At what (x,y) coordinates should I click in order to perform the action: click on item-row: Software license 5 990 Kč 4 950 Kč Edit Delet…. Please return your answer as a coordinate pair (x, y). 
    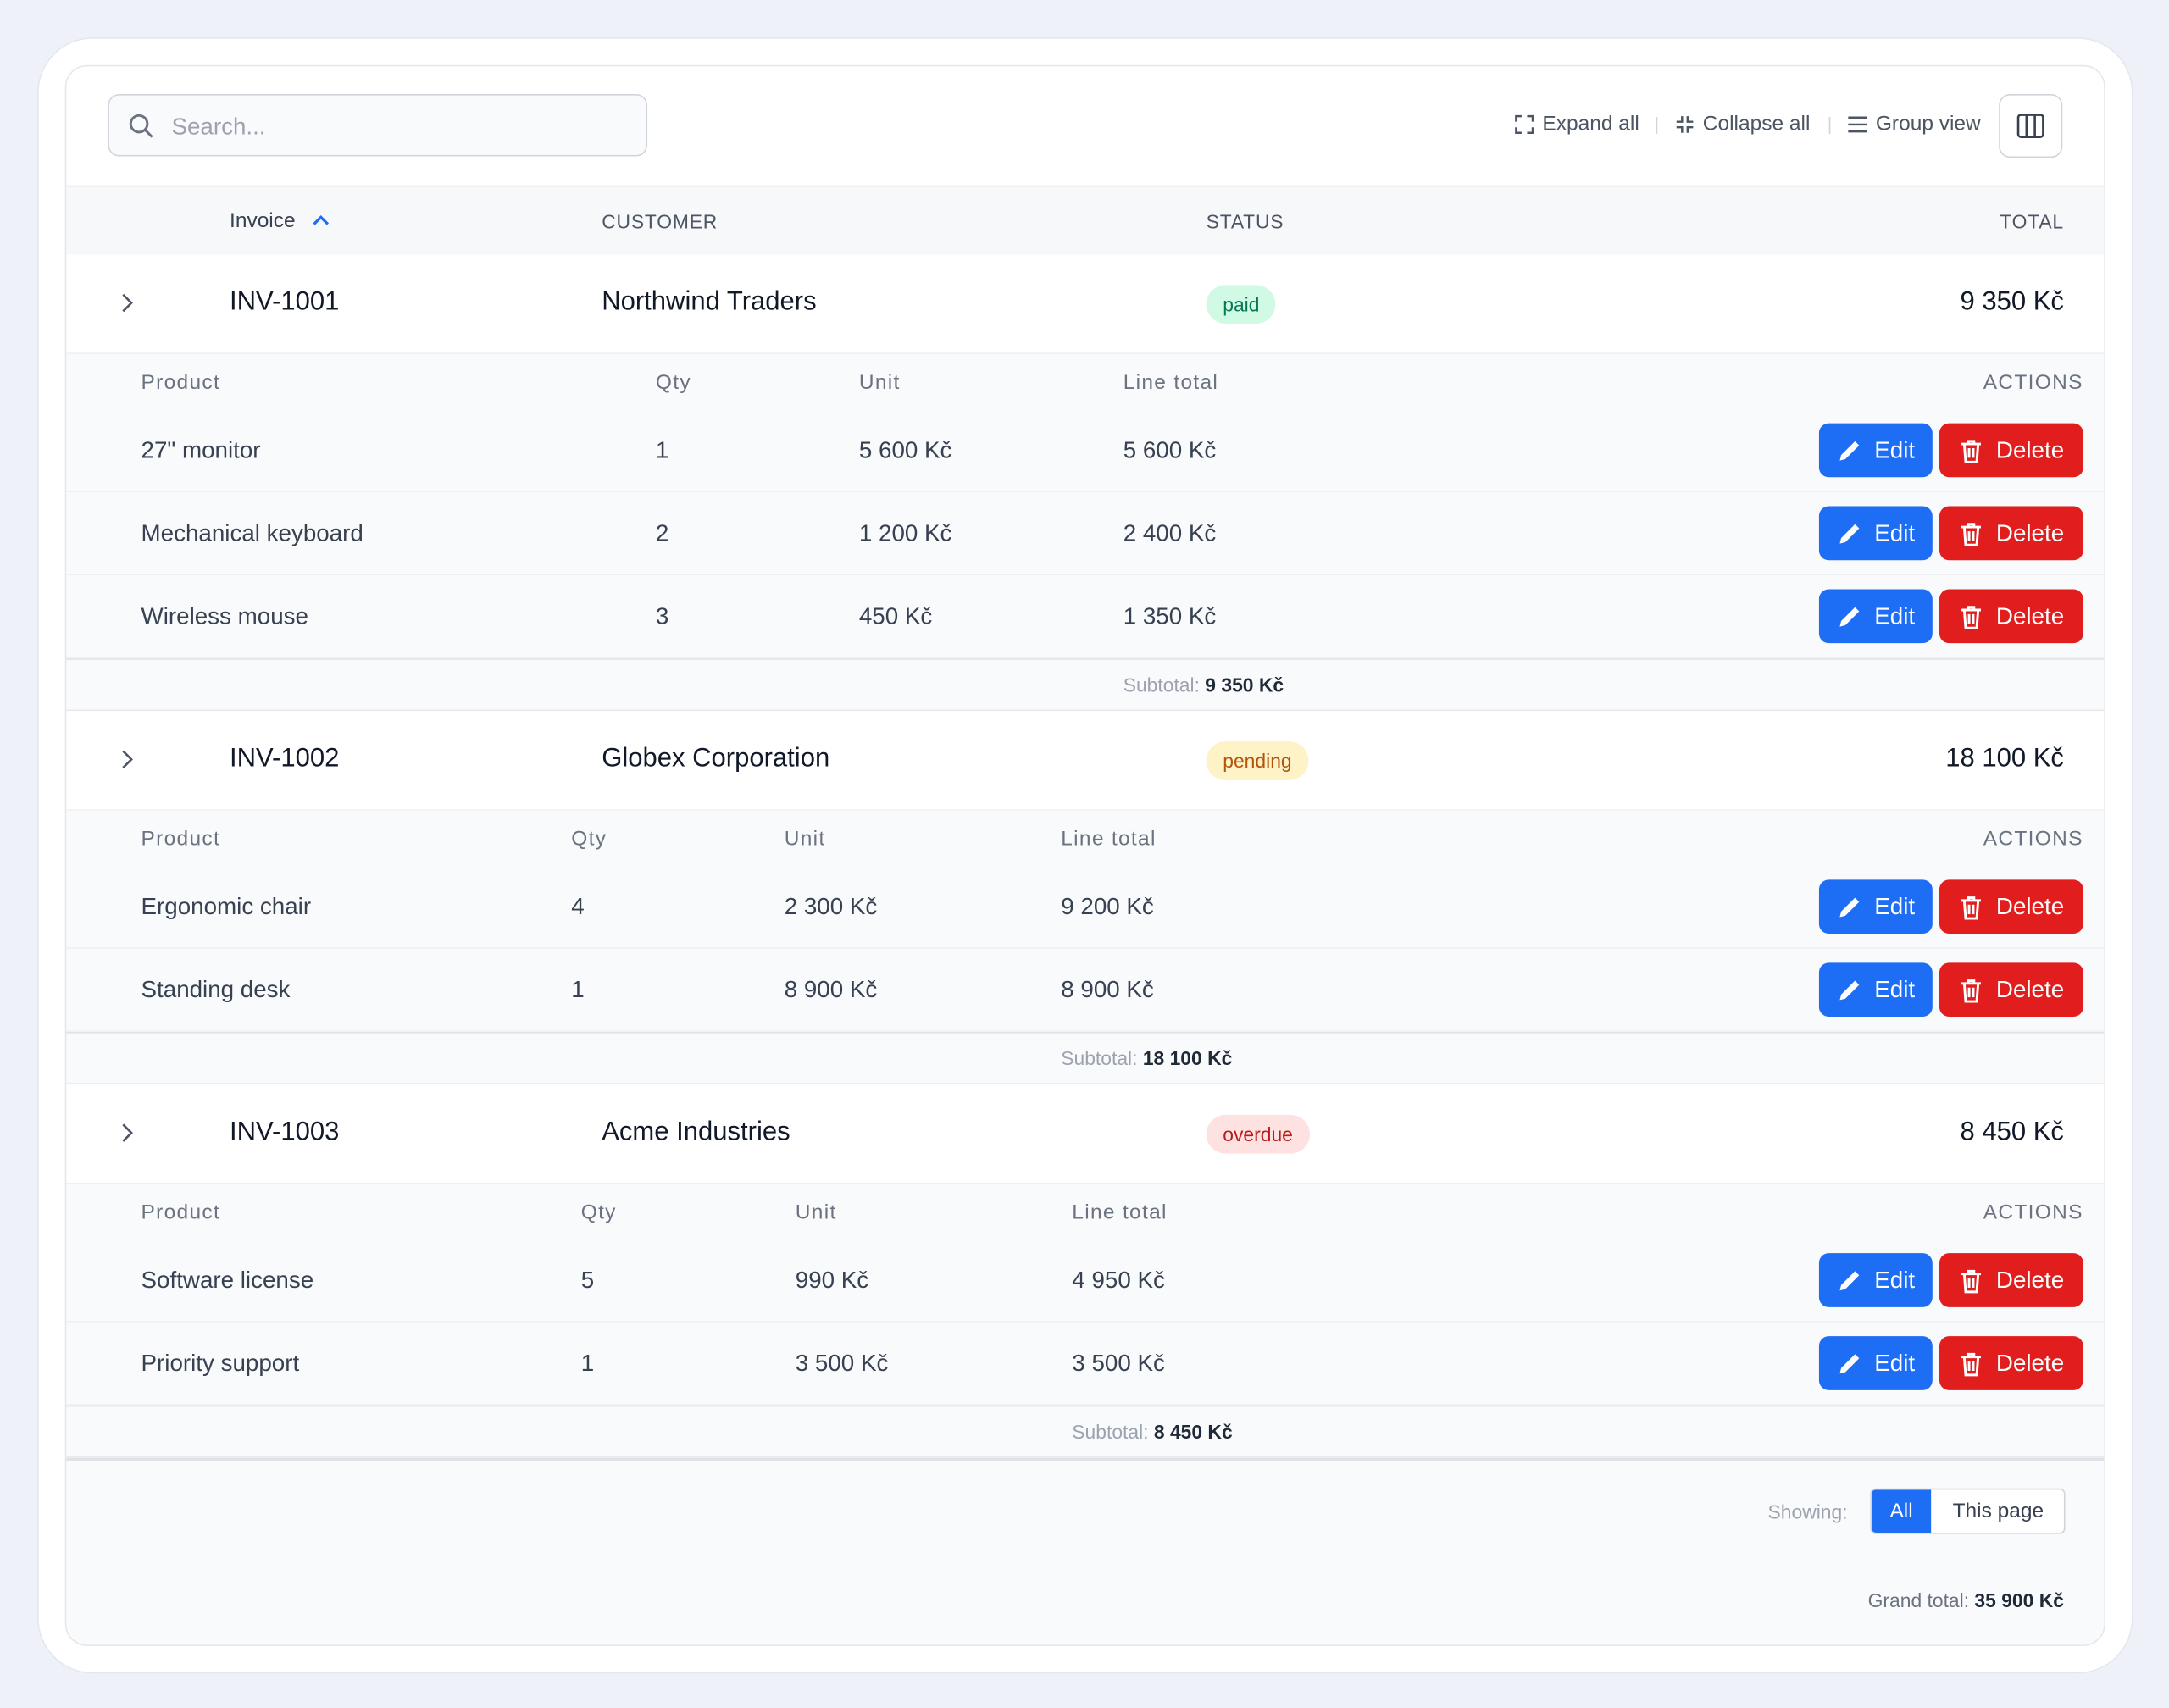
    Looking at the image, I should click on (1085, 1281).